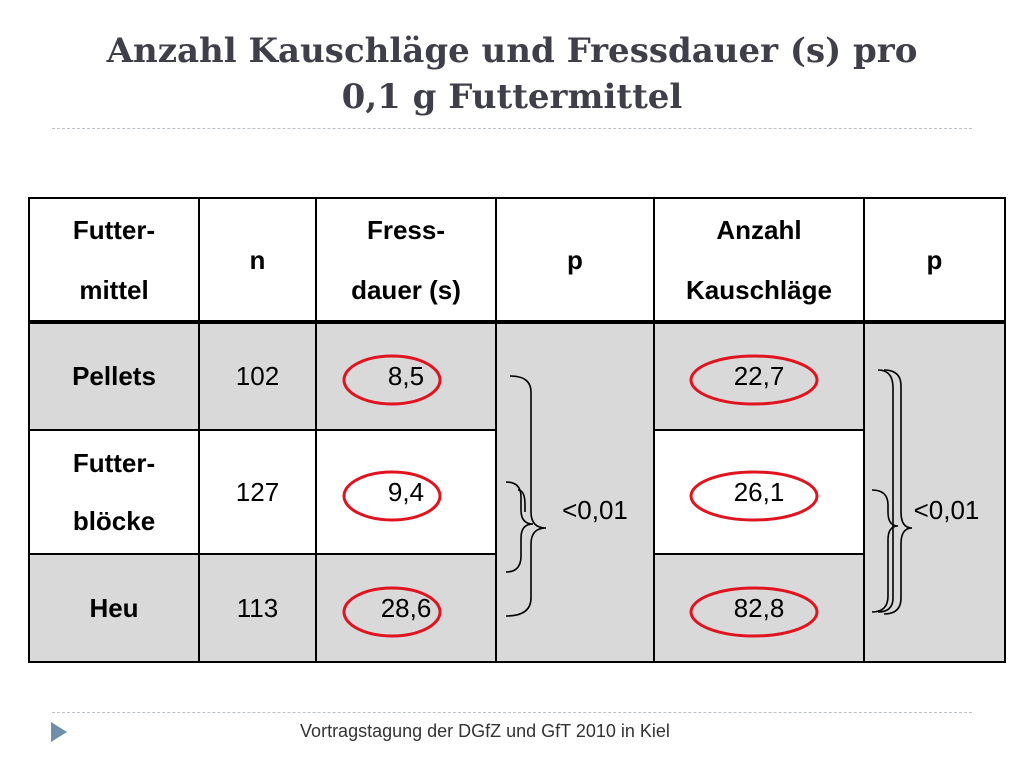 This screenshot has height=768, width=1024. Describe the element at coordinates (512, 97) in the screenshot. I see `slide-title-line-2: 0,1 g Futtermittel` at that location.